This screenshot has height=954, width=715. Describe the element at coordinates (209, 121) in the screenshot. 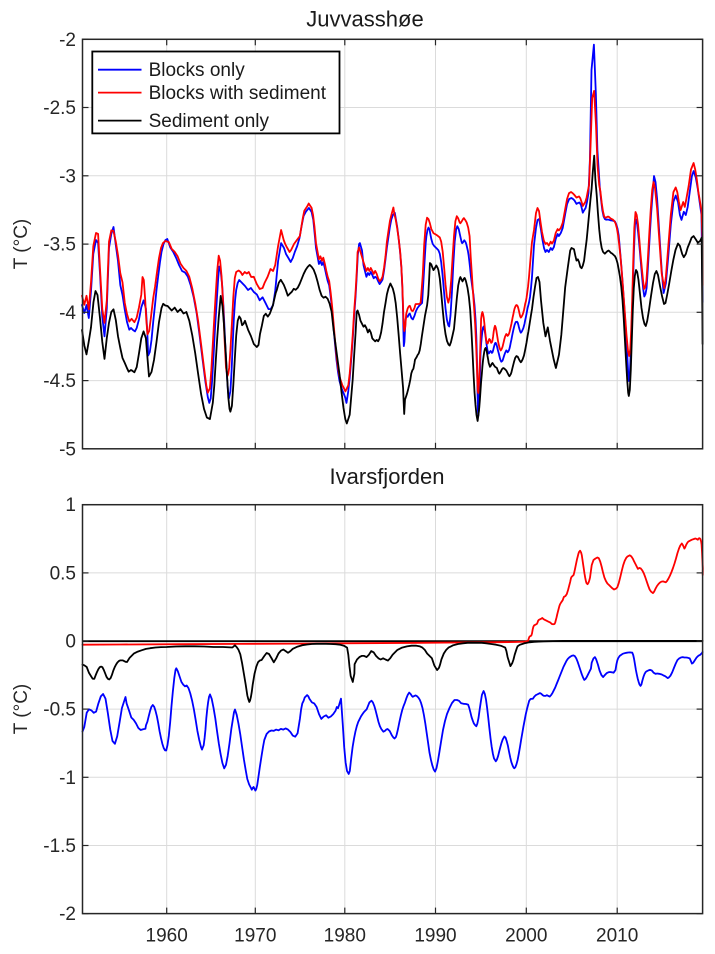

I see `svg-text: Sediment only` at that location.